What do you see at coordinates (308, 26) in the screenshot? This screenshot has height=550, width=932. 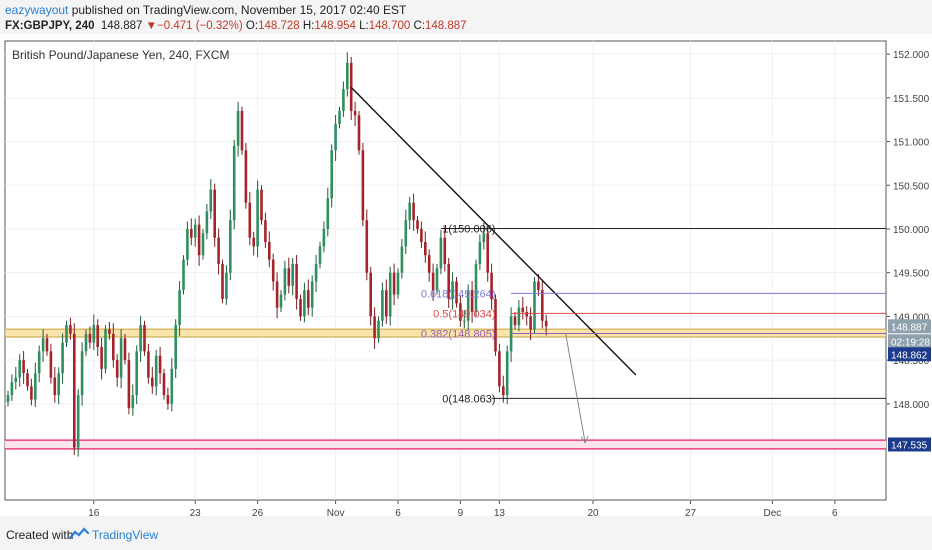 I see `high-label: H:` at bounding box center [308, 26].